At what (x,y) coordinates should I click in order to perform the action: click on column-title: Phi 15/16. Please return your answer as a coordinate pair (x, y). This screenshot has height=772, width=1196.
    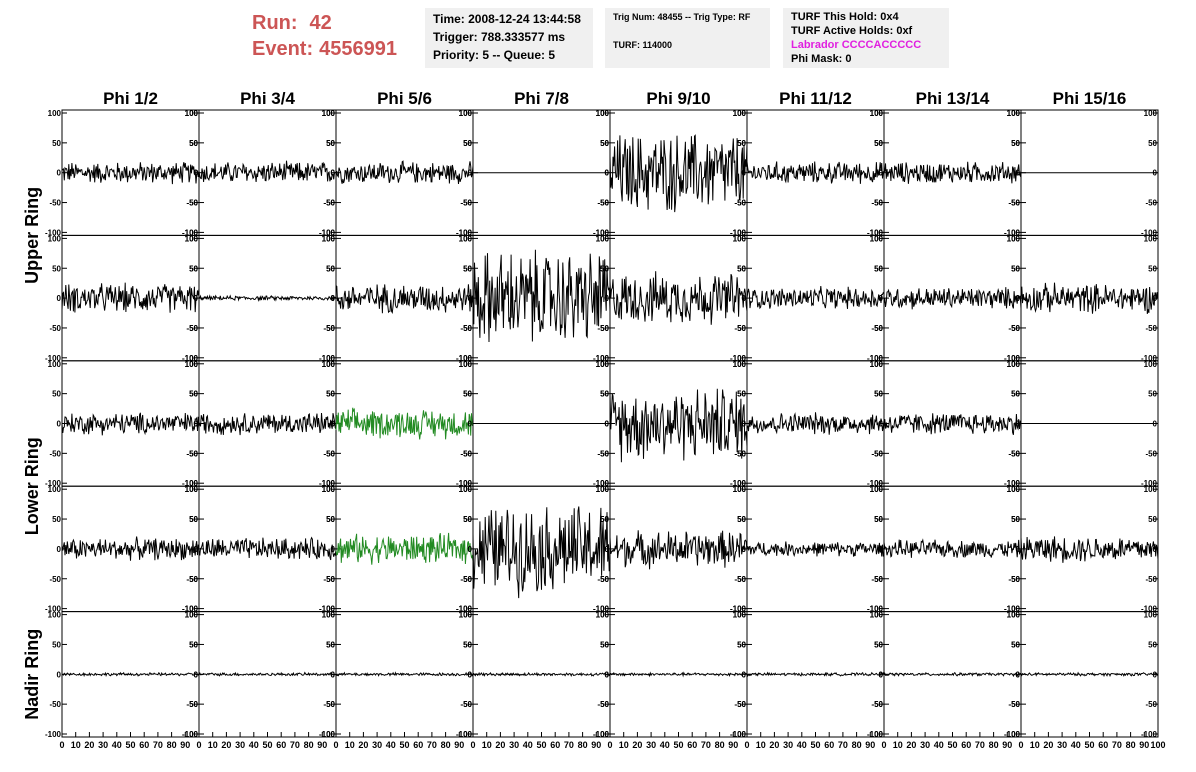
    Looking at the image, I should click on (1090, 98).